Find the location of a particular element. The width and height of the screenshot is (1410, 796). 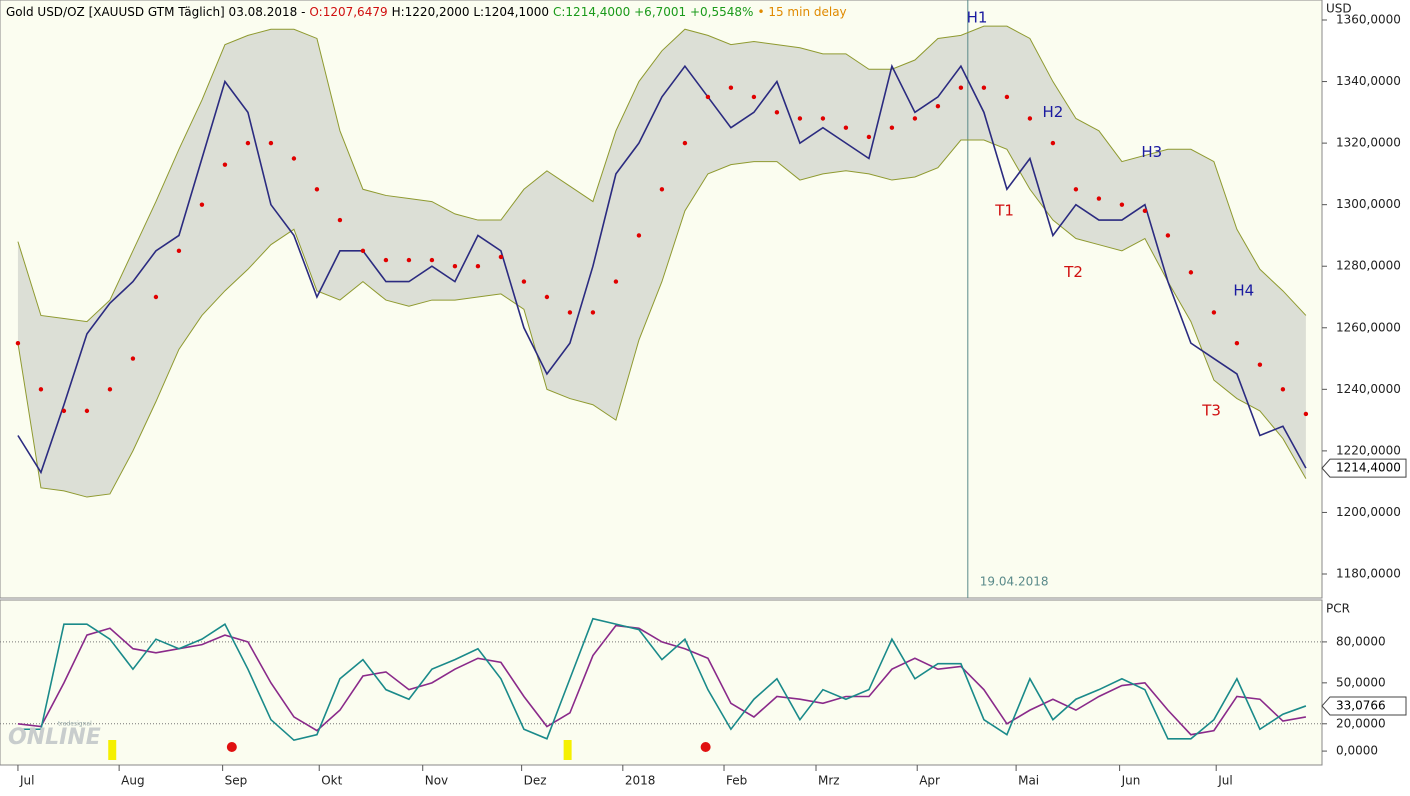

x-tick-label: Okt is located at coordinates (331, 781).